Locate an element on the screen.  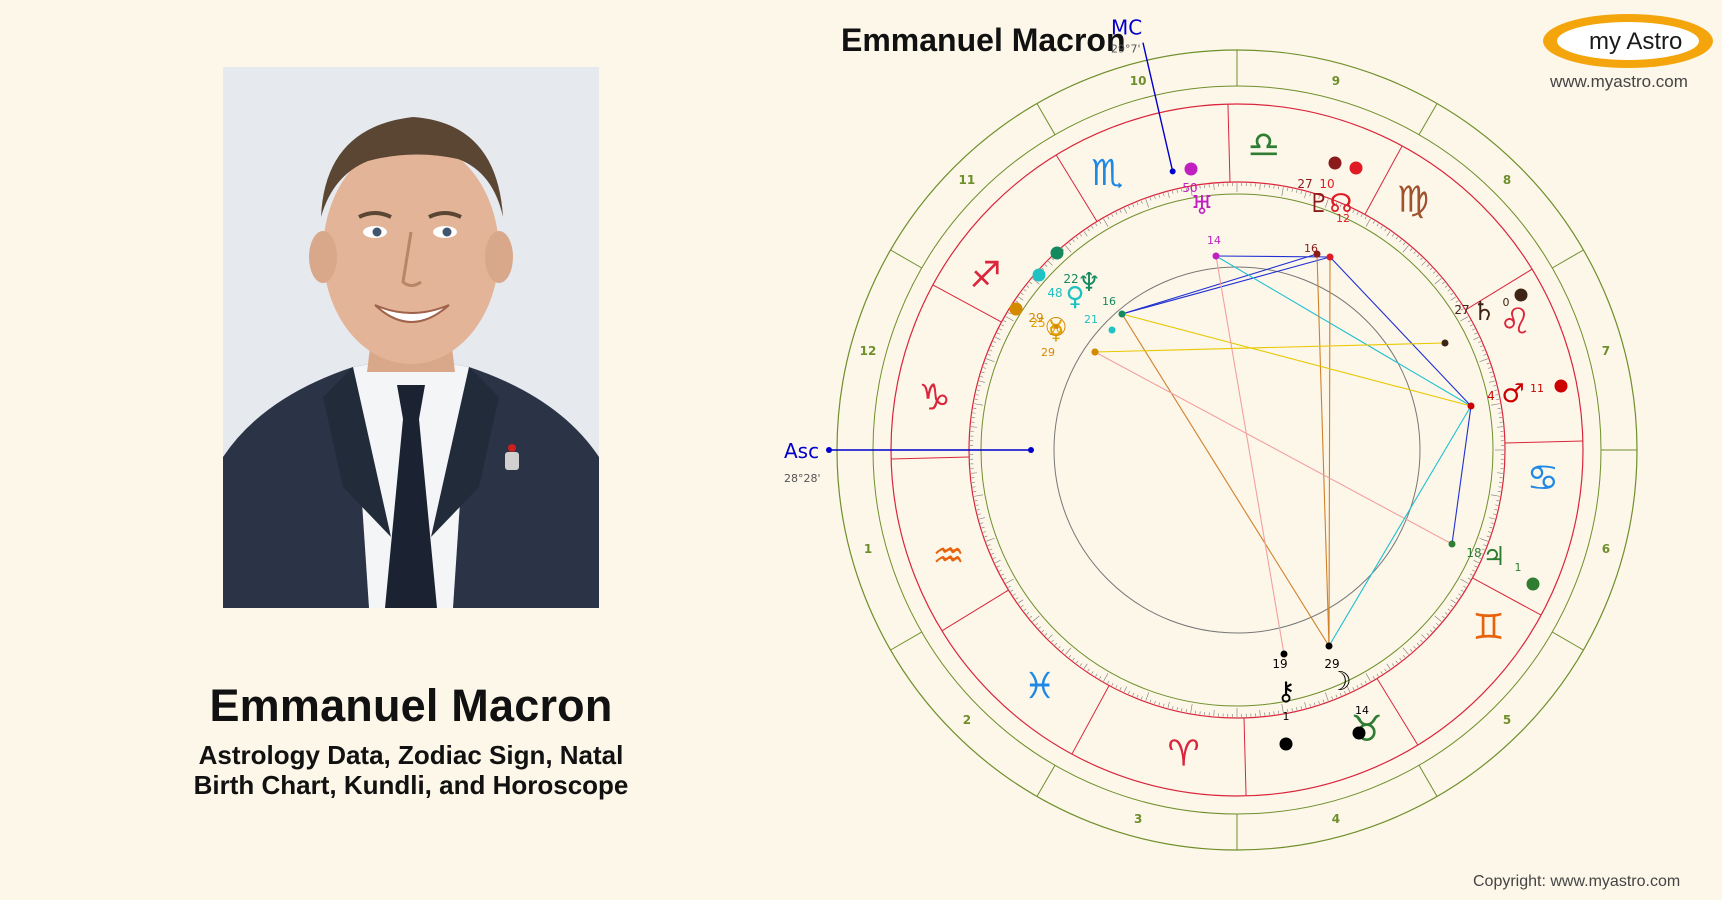
site-url: www.myastro.com is located at coordinates (1619, 81).